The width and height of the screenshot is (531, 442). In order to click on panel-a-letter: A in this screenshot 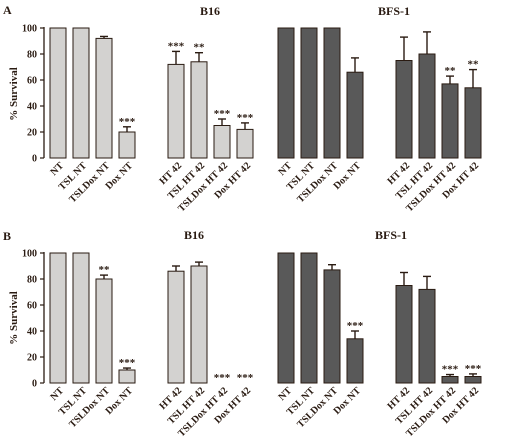, I will do `click(7, 10)`.